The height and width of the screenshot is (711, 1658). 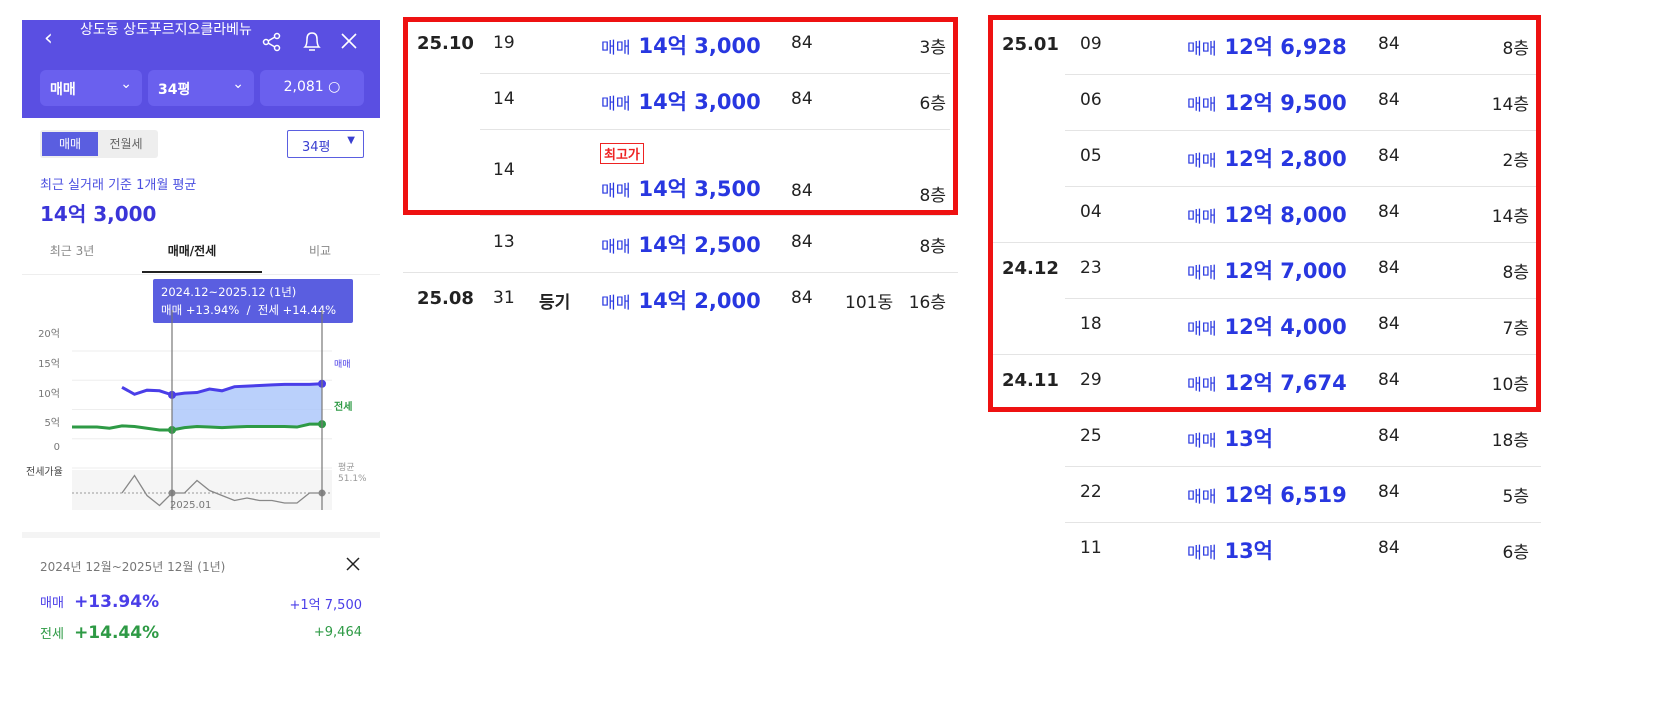 I want to click on row-day: 29, so click(x=1091, y=380).